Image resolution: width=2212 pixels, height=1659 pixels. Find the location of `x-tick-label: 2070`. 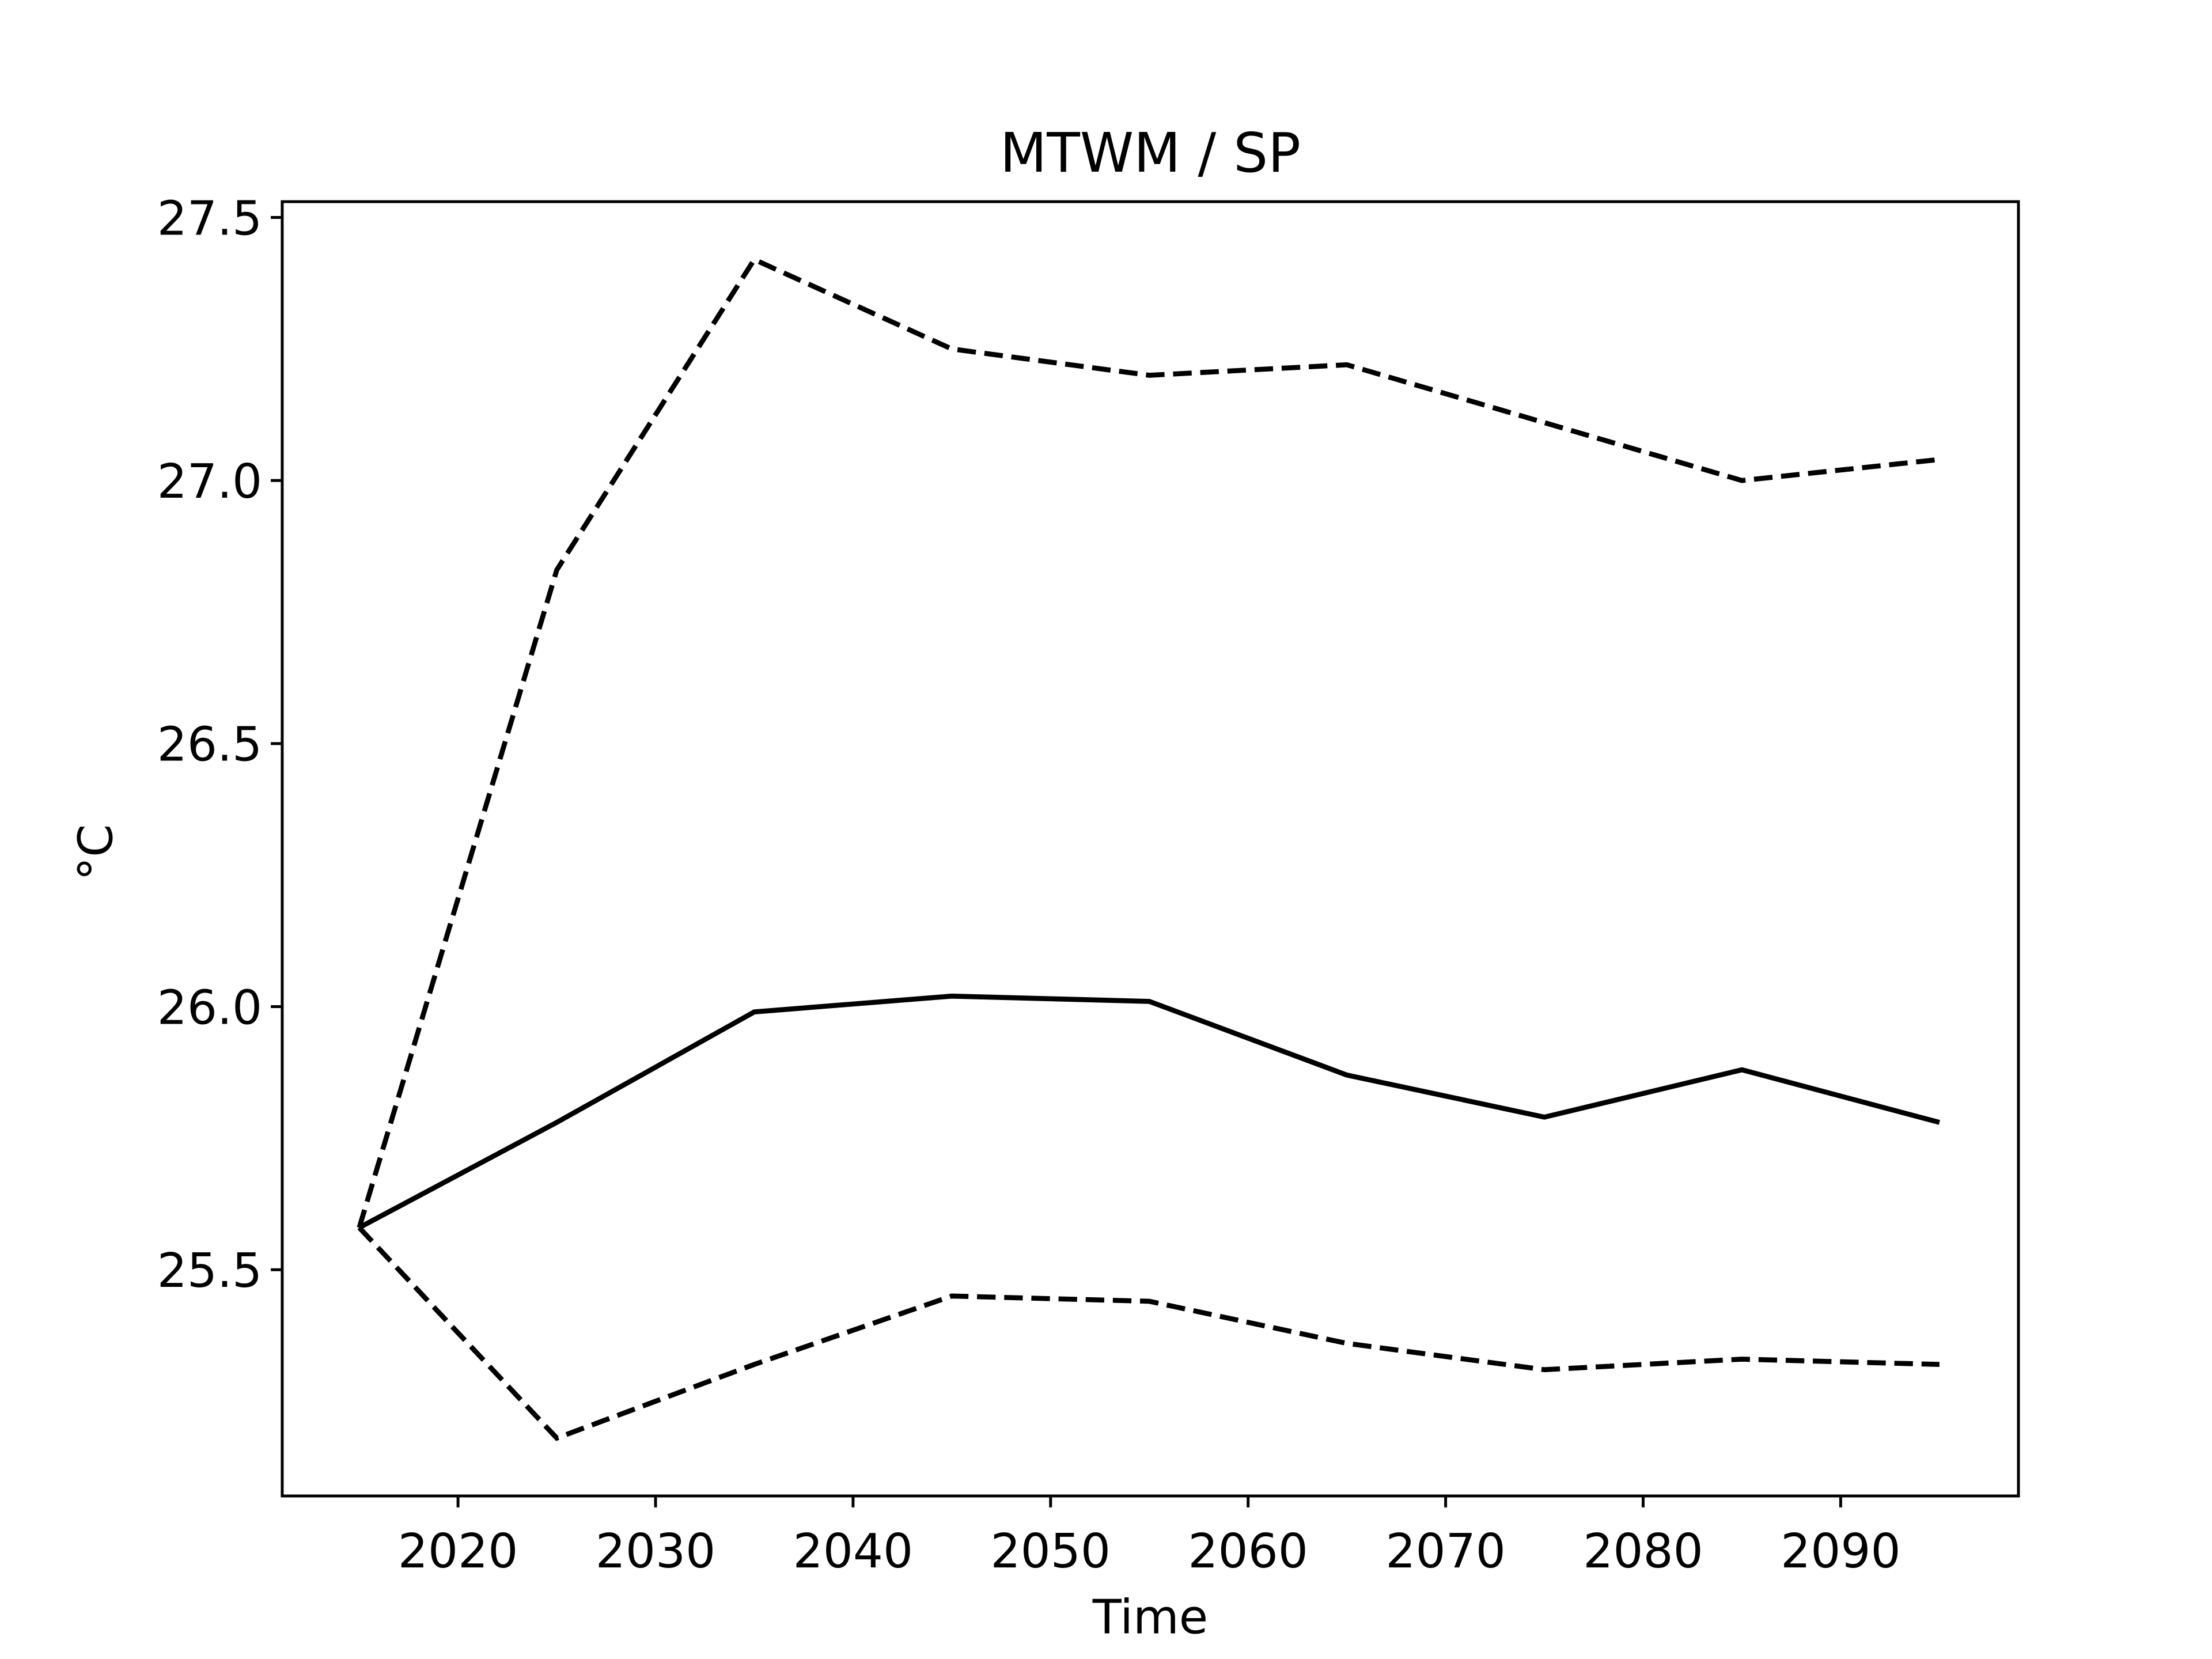

x-tick-label: 2070 is located at coordinates (1445, 1551).